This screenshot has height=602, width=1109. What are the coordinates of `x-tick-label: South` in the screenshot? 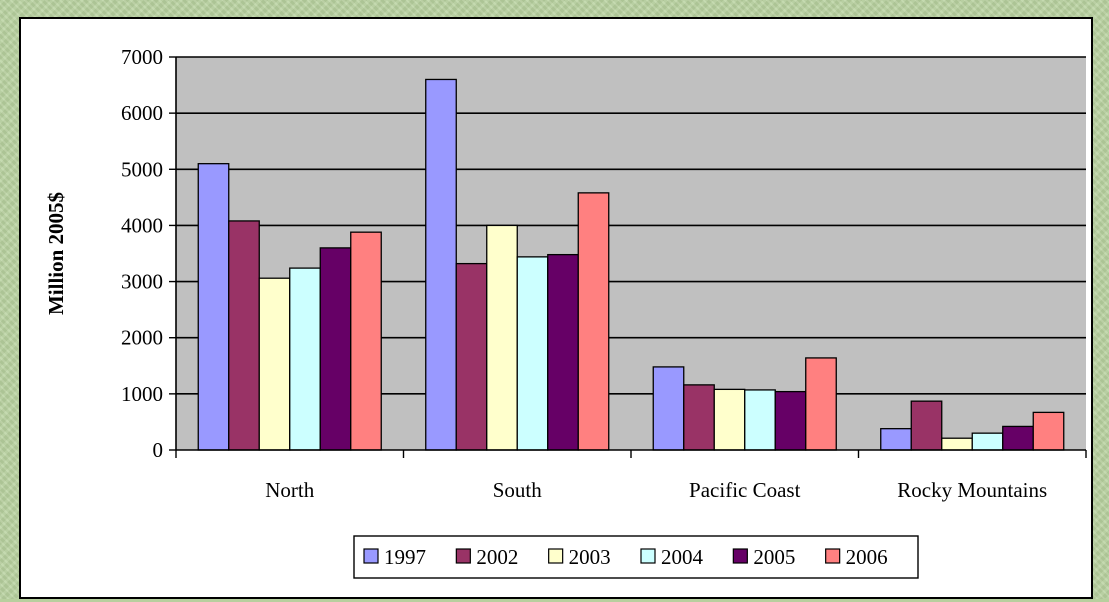 It's located at (518, 490).